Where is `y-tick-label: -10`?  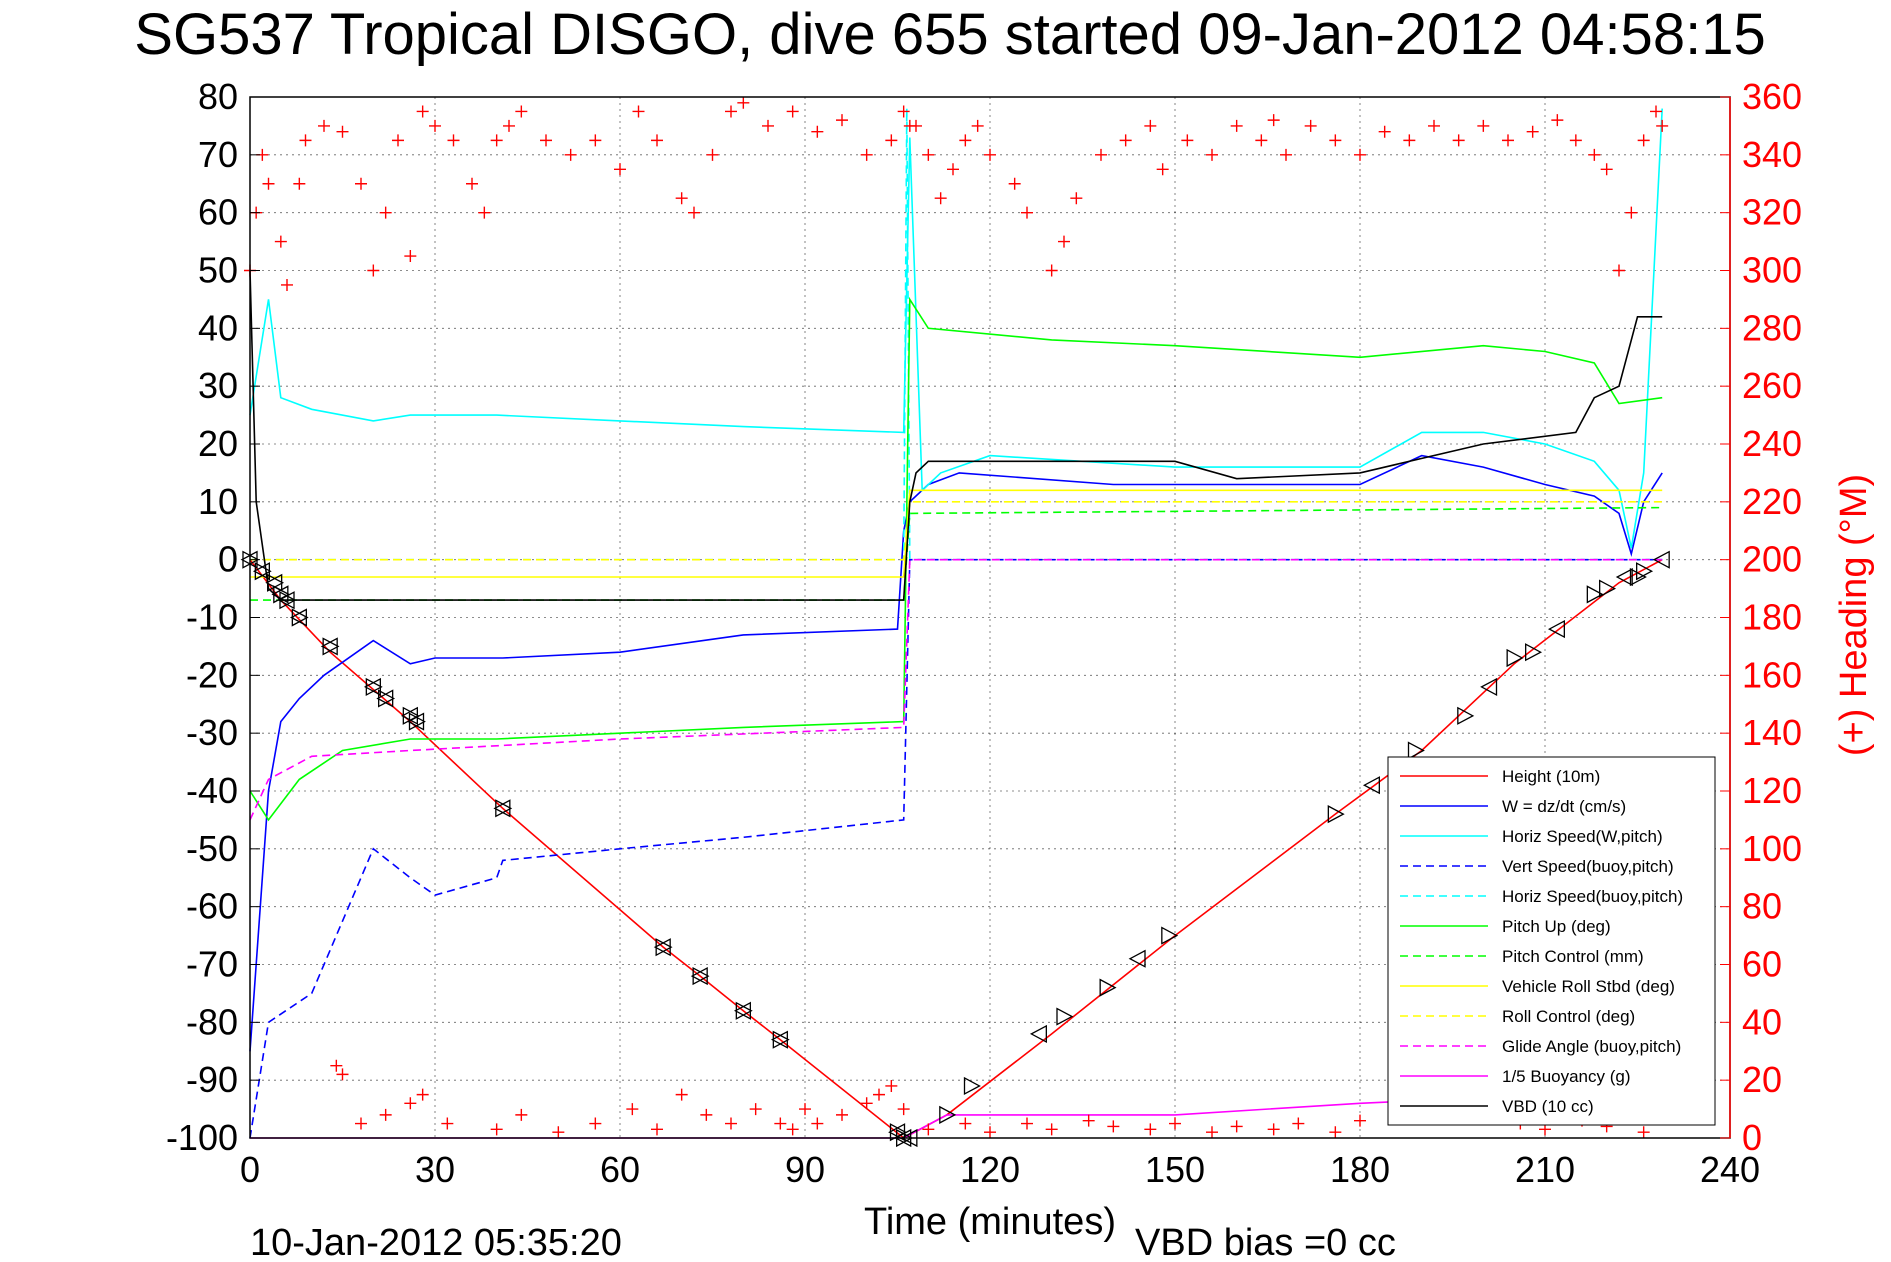 y-tick-label: -10 is located at coordinates (212, 617).